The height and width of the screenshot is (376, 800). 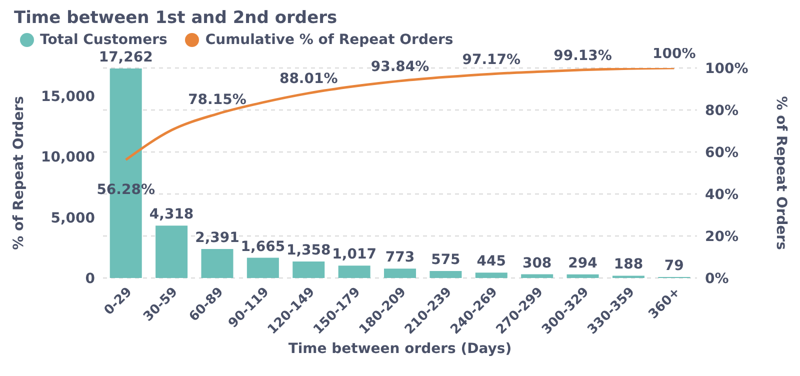 What do you see at coordinates (171, 214) in the screenshot?
I see `data-label: 4,318` at bounding box center [171, 214].